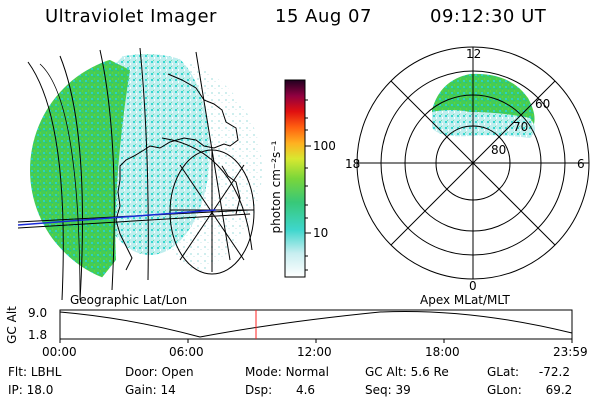 The height and width of the screenshot is (400, 600). I want to click on gain-status: Gain: 14, so click(150, 390).